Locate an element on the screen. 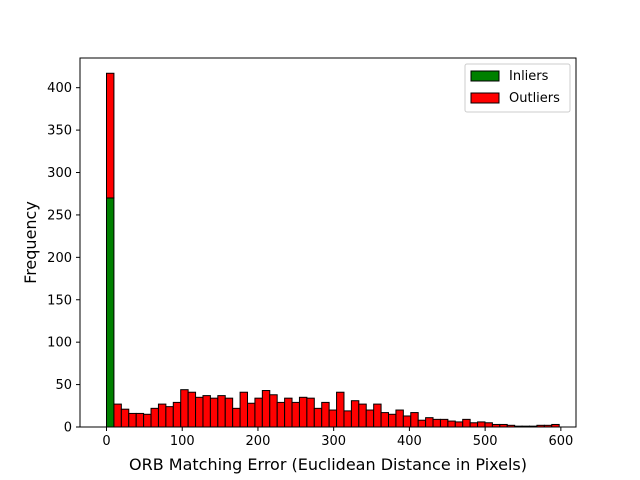 Image resolution: width=640 pixels, height=480 pixels. y-tick-label: 300 is located at coordinates (59, 173).